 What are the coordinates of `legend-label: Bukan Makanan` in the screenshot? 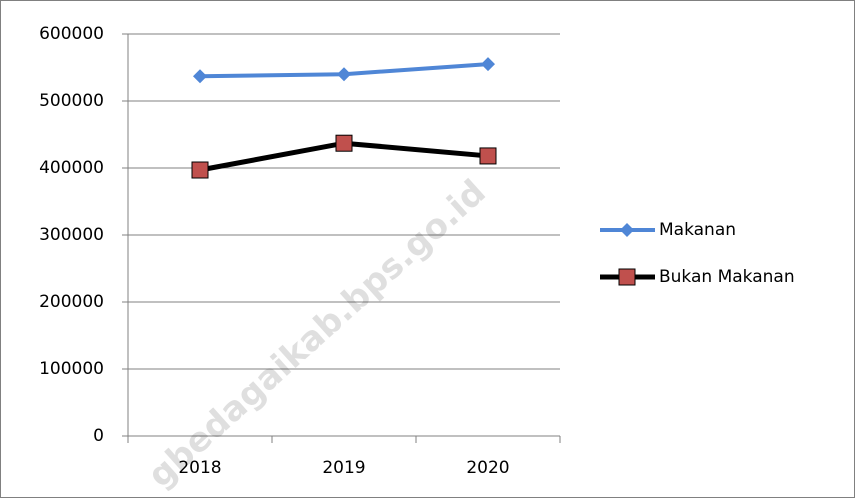 It's located at (727, 277).